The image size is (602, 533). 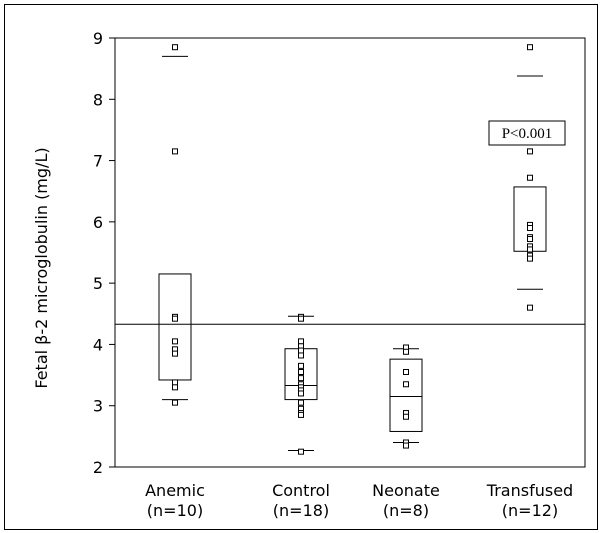 I want to click on group-neonate, so click(x=406, y=396).